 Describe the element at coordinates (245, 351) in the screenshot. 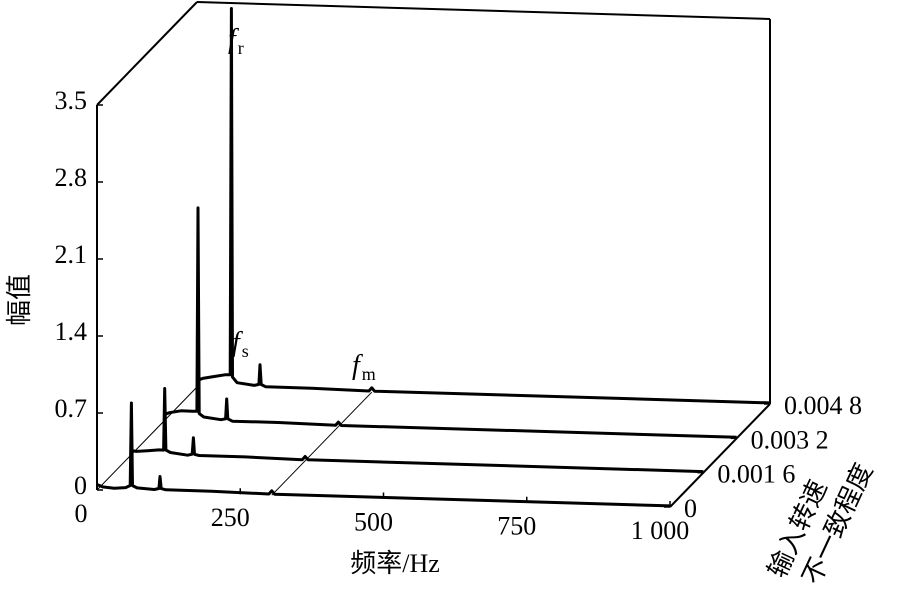

I see `annotation-sub: s` at that location.